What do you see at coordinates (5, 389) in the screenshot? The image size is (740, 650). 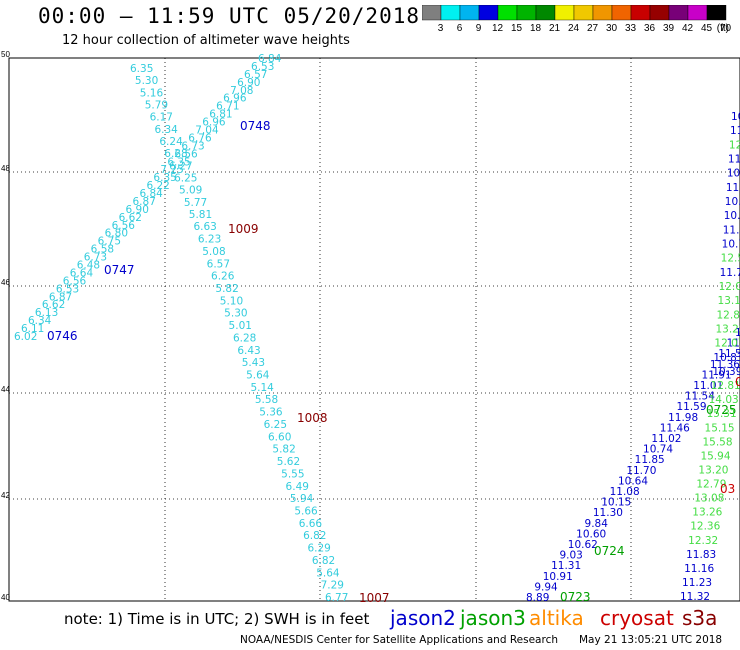 I see `lat-tick-label: 44` at bounding box center [5, 389].